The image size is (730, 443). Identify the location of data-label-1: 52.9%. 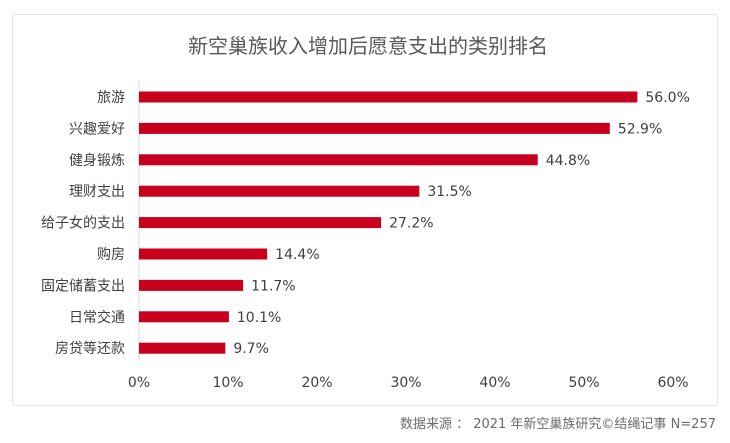
(640, 129).